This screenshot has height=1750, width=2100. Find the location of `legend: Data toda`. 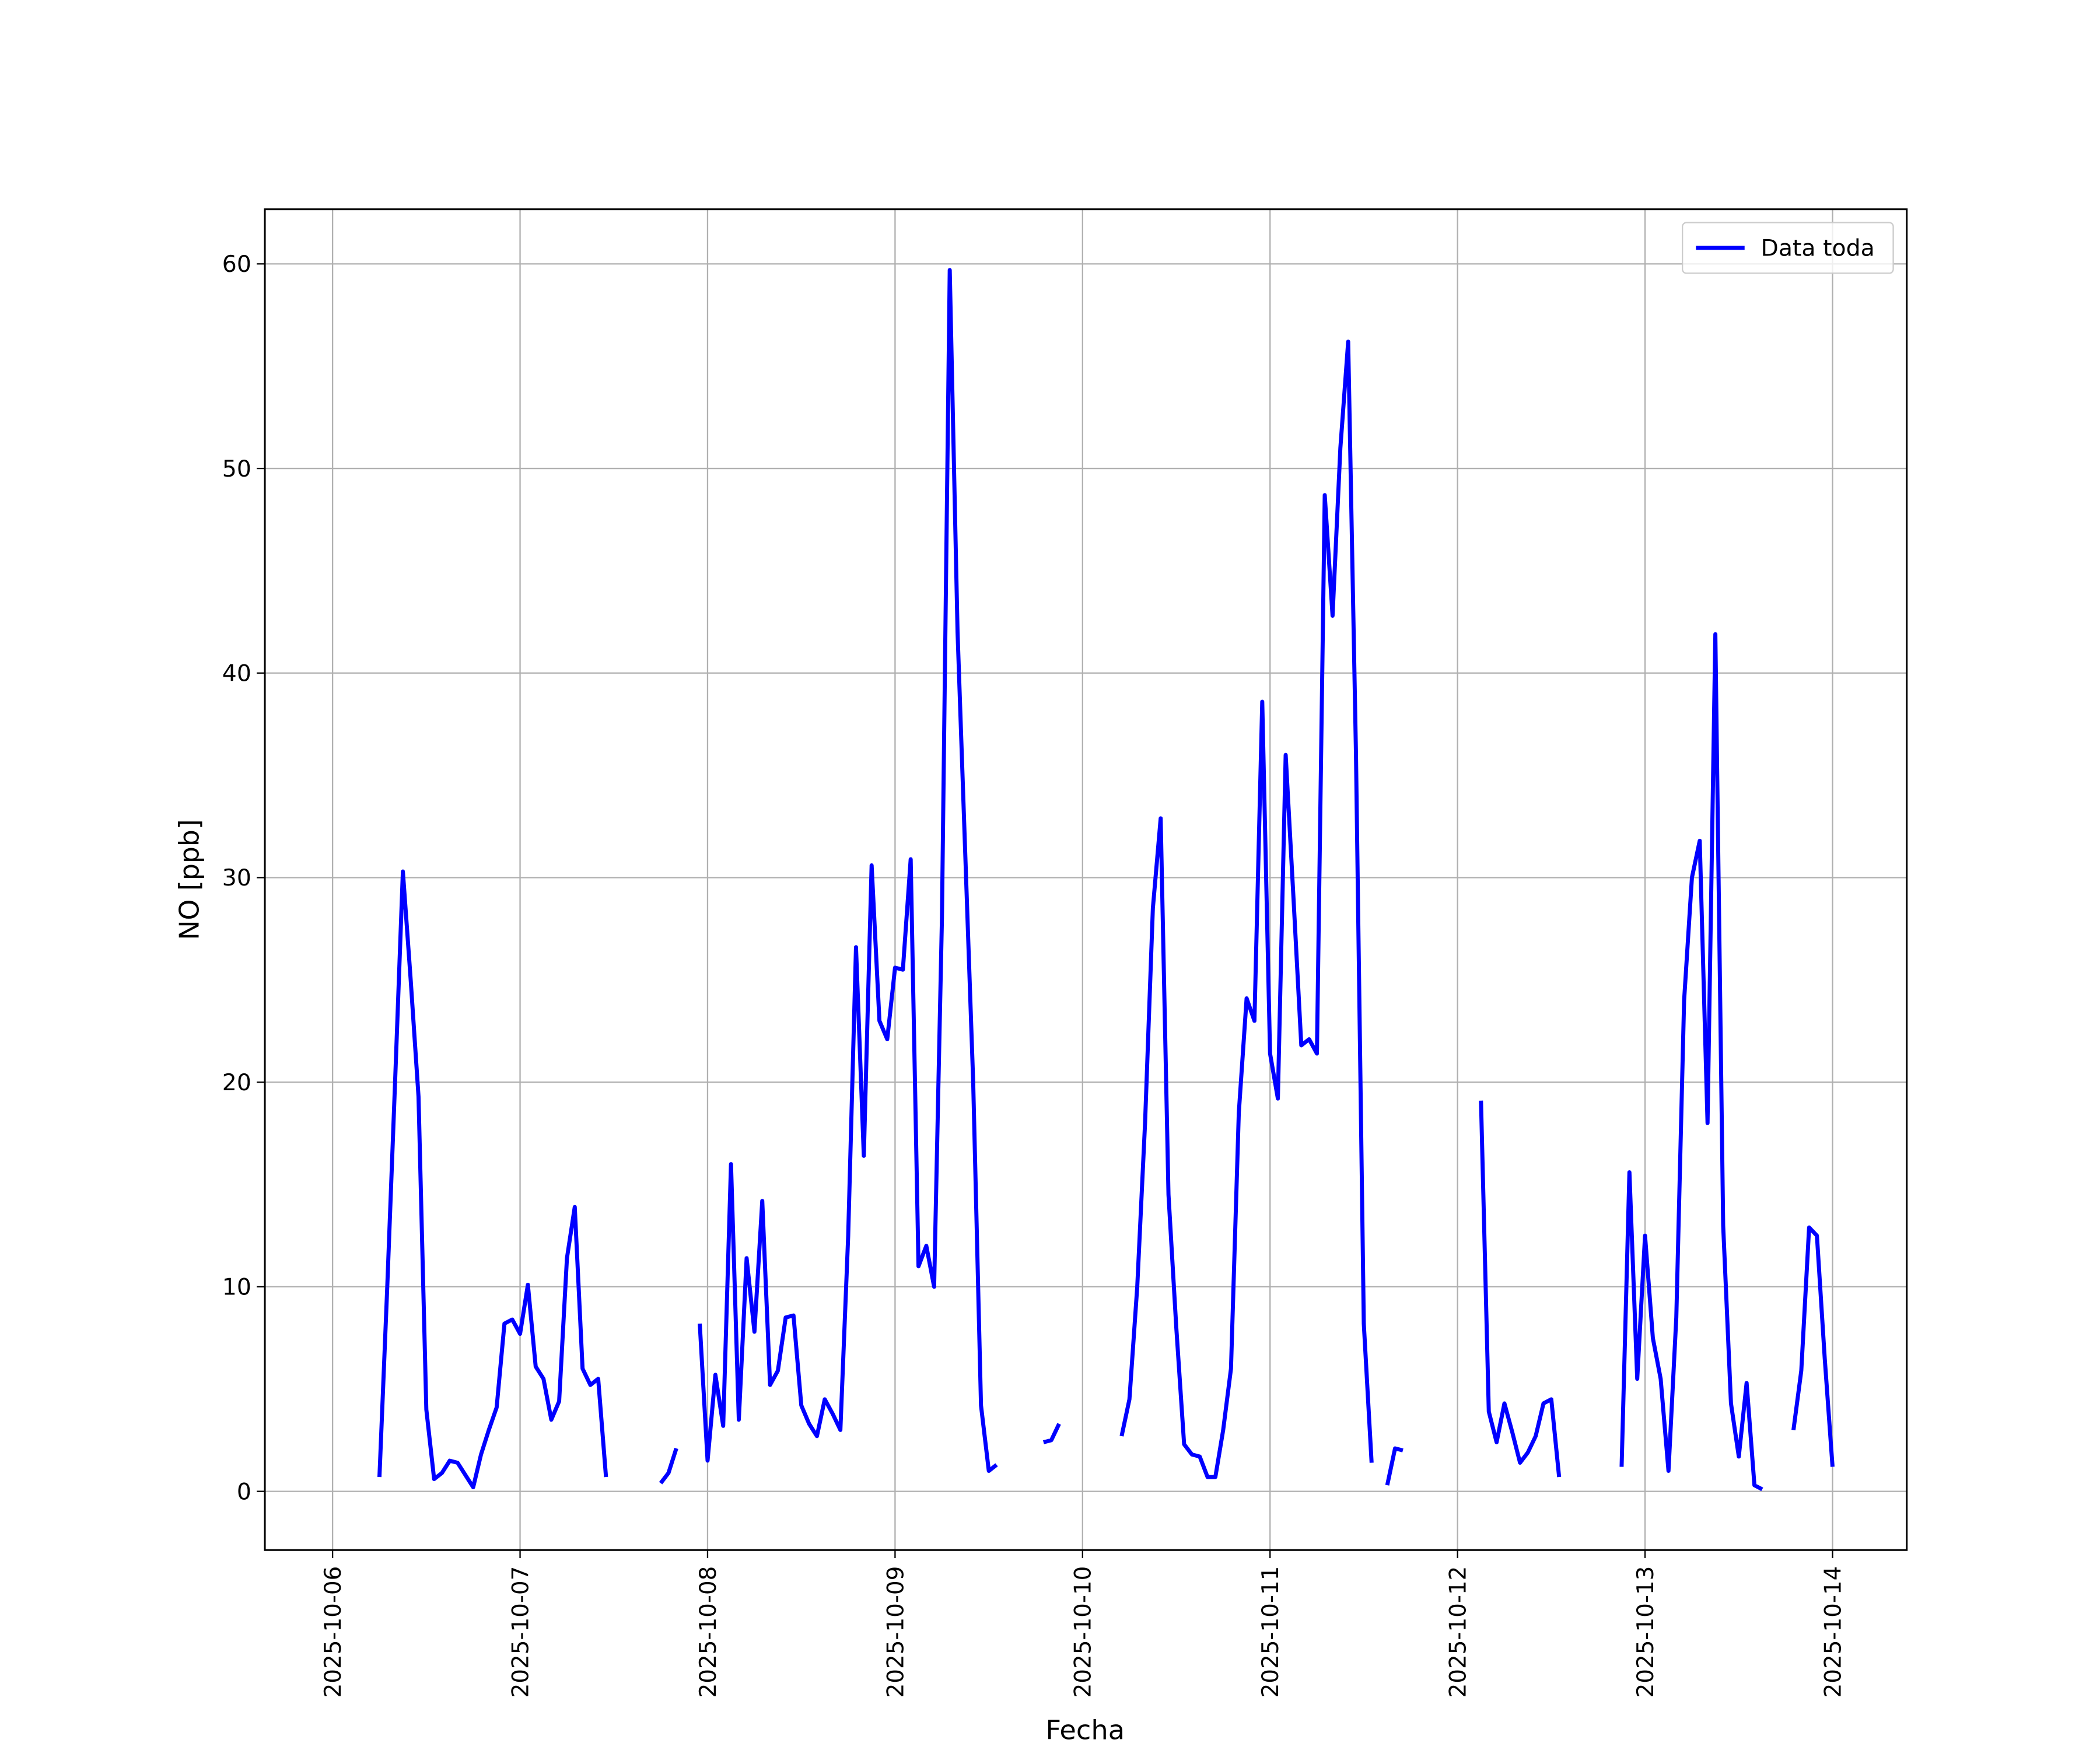

legend: Data toda is located at coordinates (1788, 248).